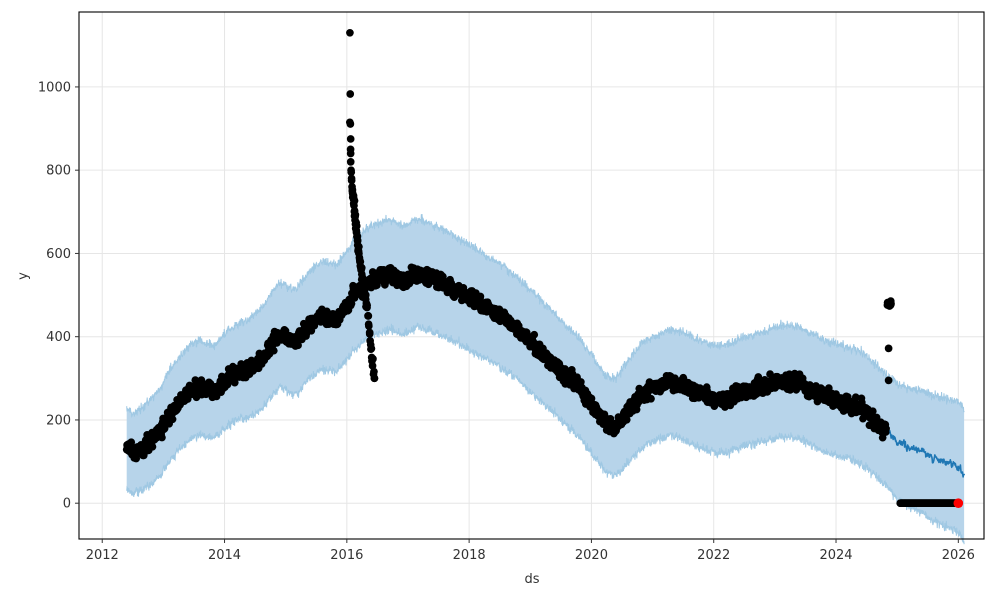  Describe the element at coordinates (67, 504) in the screenshot. I see `y-tick-label: 0` at that location.